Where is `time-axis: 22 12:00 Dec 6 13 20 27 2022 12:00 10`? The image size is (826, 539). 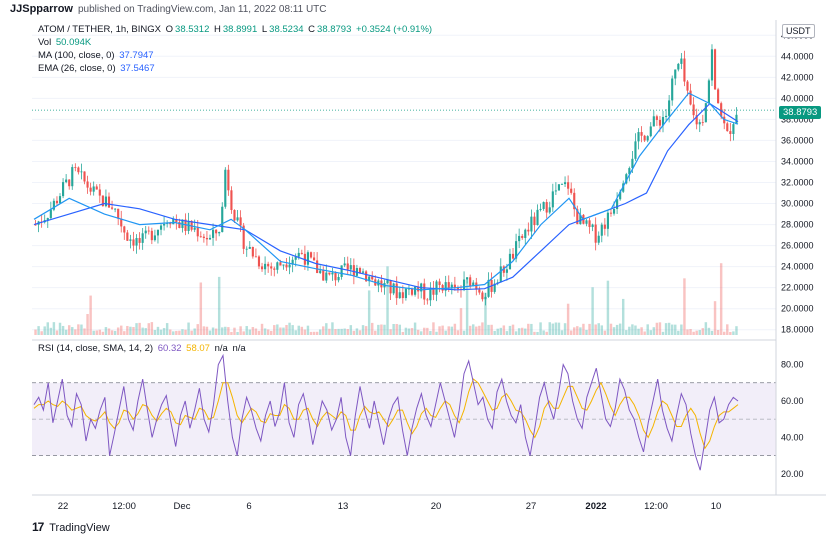
time-axis: 22 12:00 Dec 6 13 20 27 2022 12:00 10 is located at coordinates (390, 506).